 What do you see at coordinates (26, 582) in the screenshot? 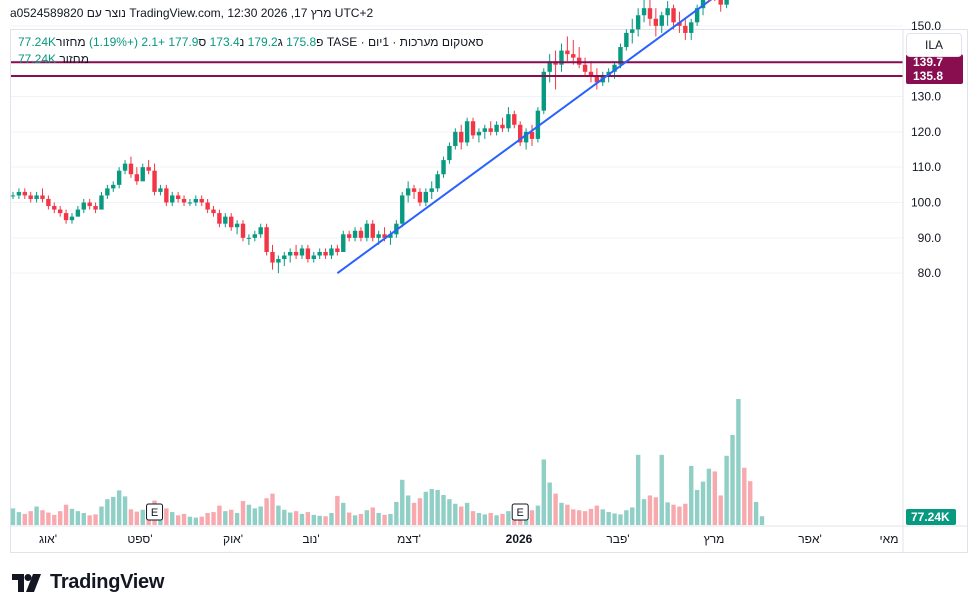
I see `tradingview-logo-icon` at bounding box center [26, 582].